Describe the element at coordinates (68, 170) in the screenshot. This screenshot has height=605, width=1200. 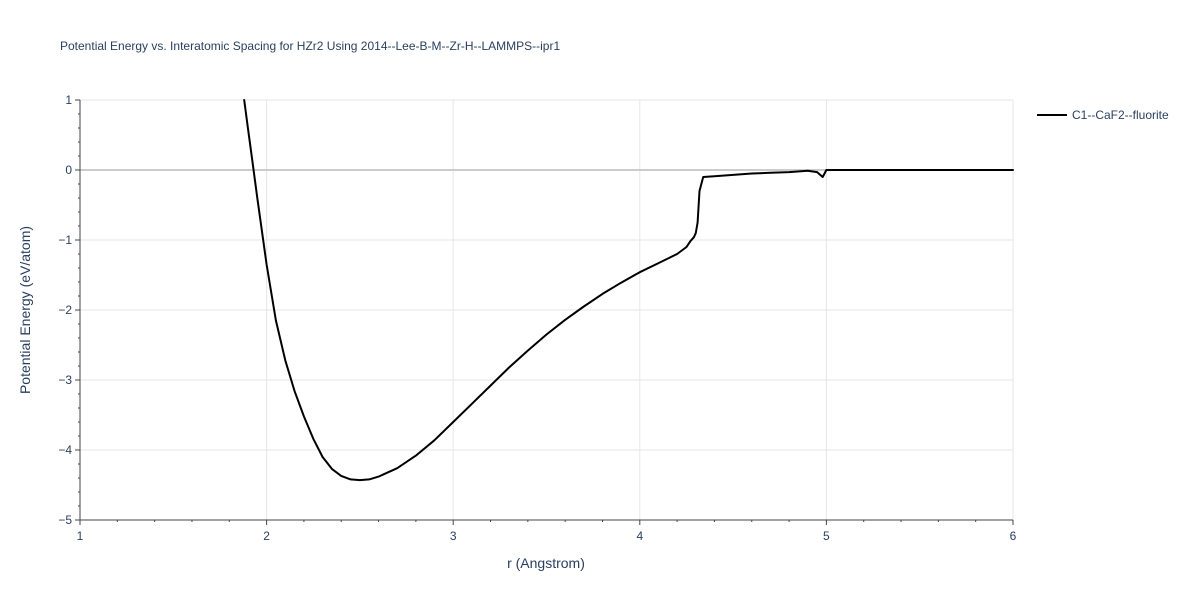
I see `y-tick-label: 0` at that location.